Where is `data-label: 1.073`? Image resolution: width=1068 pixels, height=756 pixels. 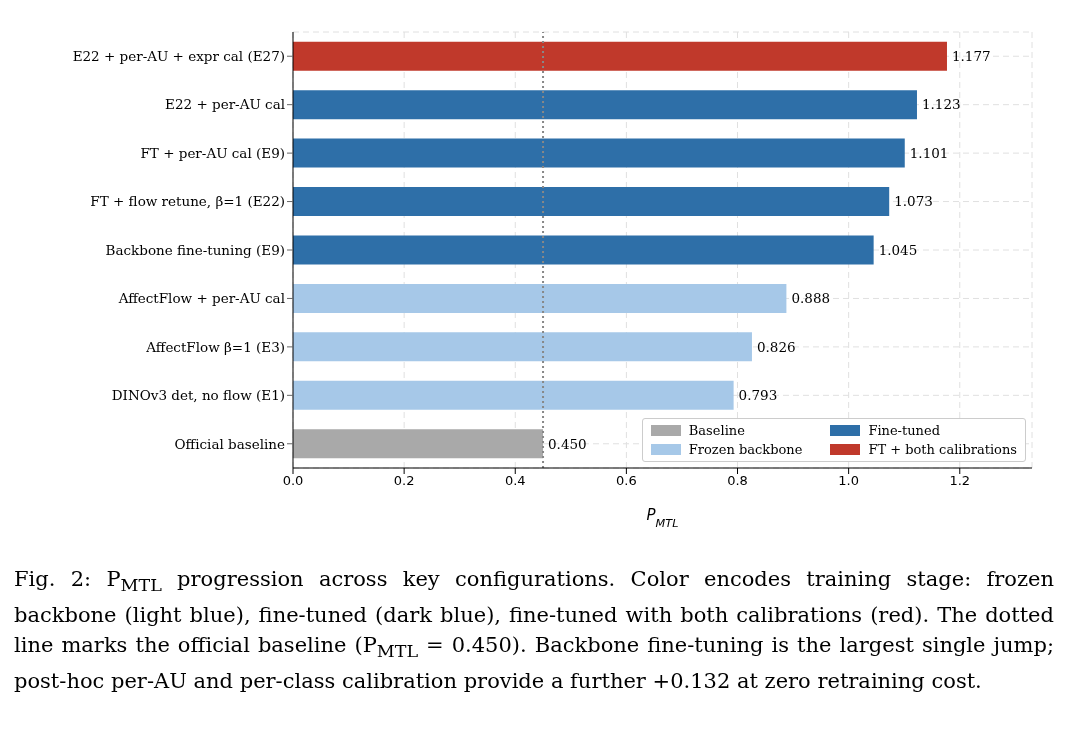 data-label: 1.073 is located at coordinates (913, 201).